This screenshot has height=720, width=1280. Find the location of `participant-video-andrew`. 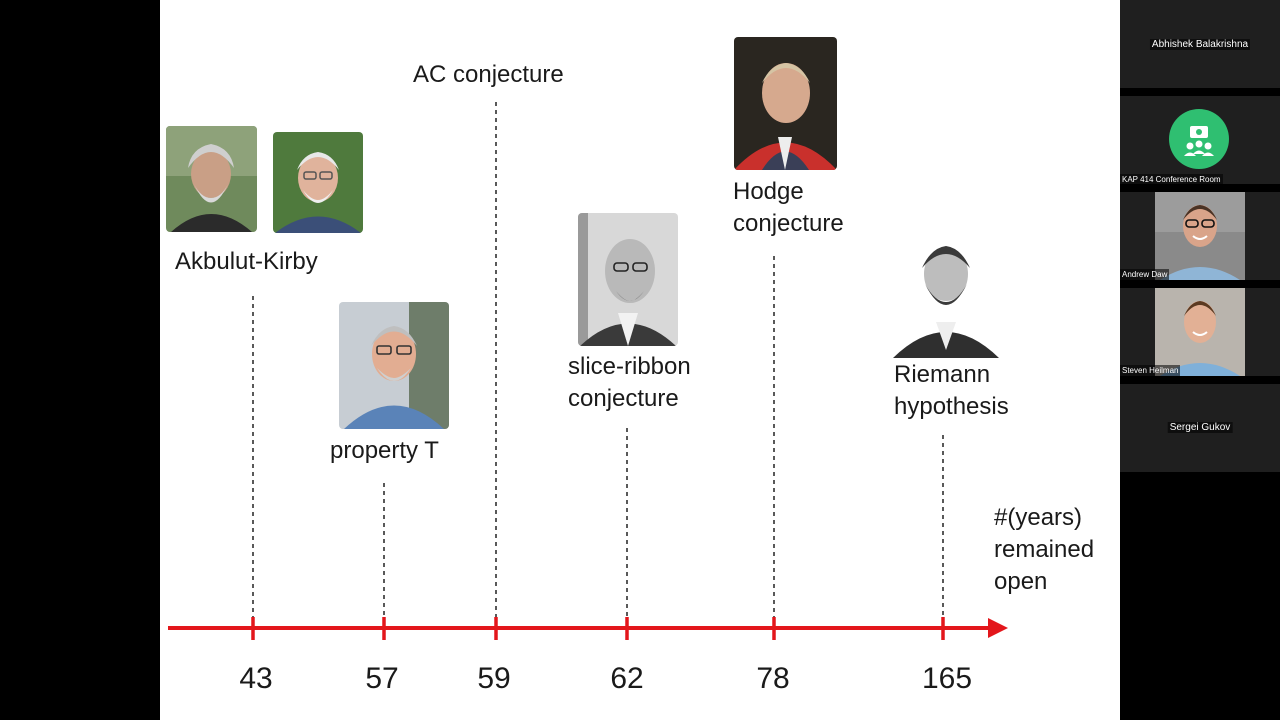

participant-video-andrew is located at coordinates (1200, 236).